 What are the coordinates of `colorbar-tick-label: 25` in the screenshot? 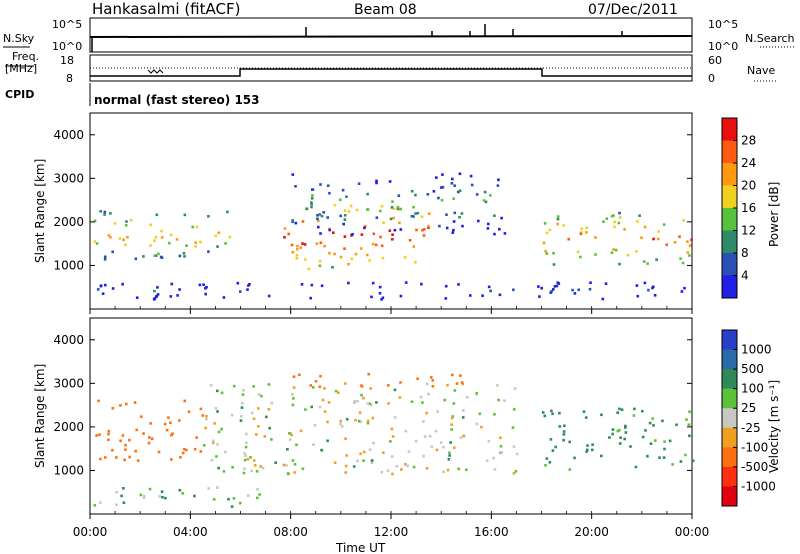 It's located at (748, 408).